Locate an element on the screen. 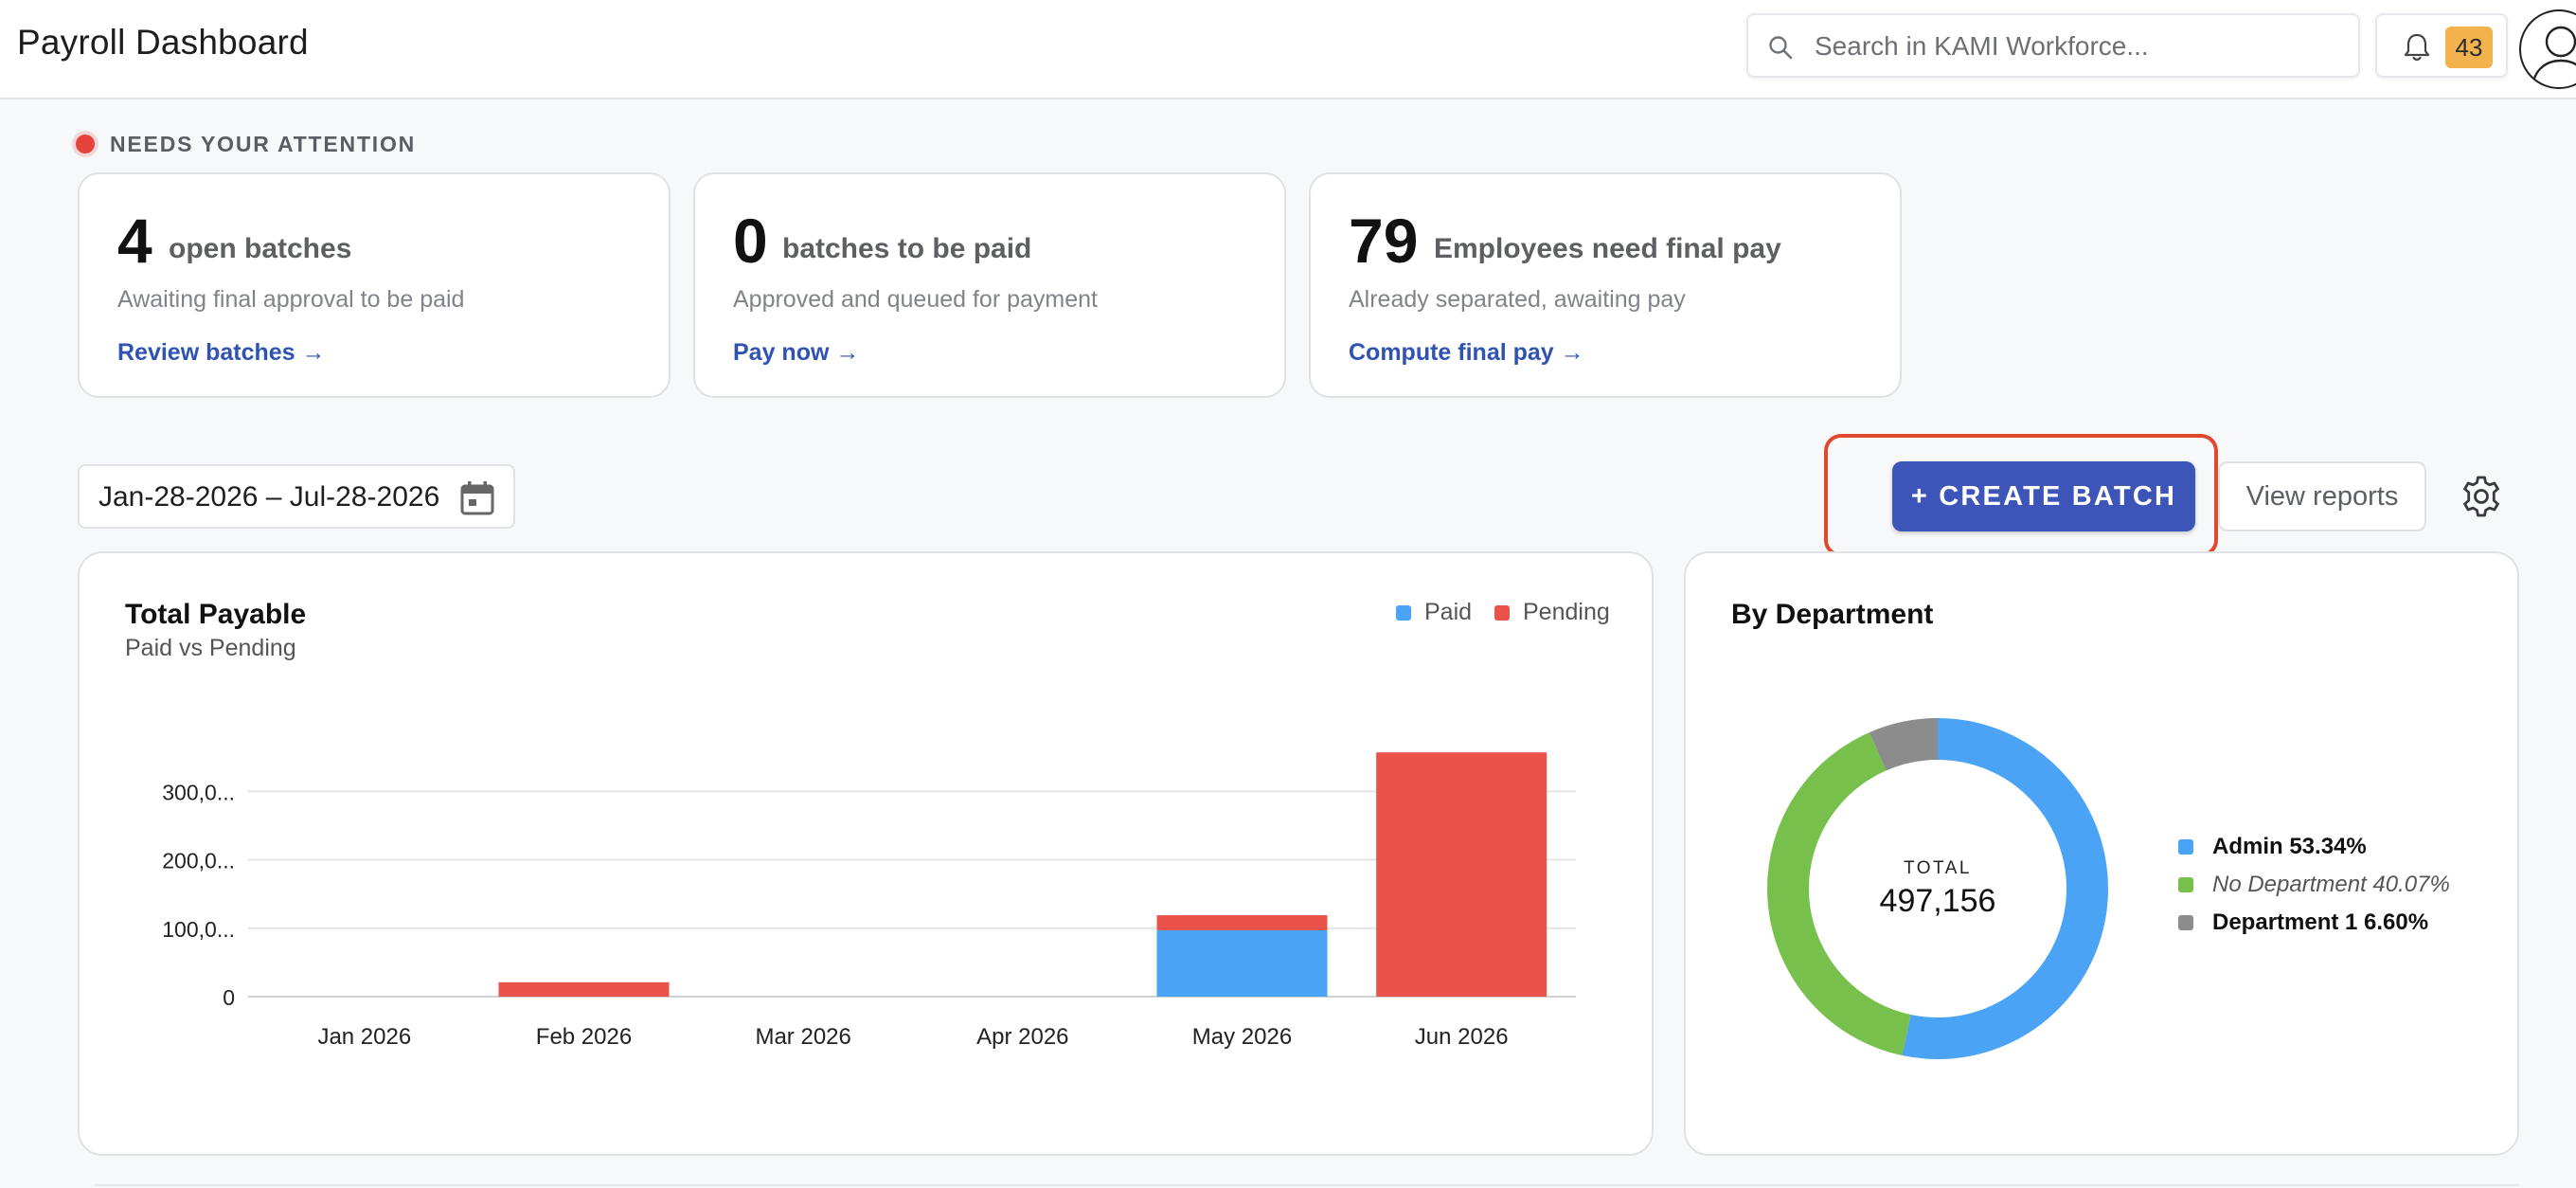  chart-title: Total Payable is located at coordinates (216, 614).